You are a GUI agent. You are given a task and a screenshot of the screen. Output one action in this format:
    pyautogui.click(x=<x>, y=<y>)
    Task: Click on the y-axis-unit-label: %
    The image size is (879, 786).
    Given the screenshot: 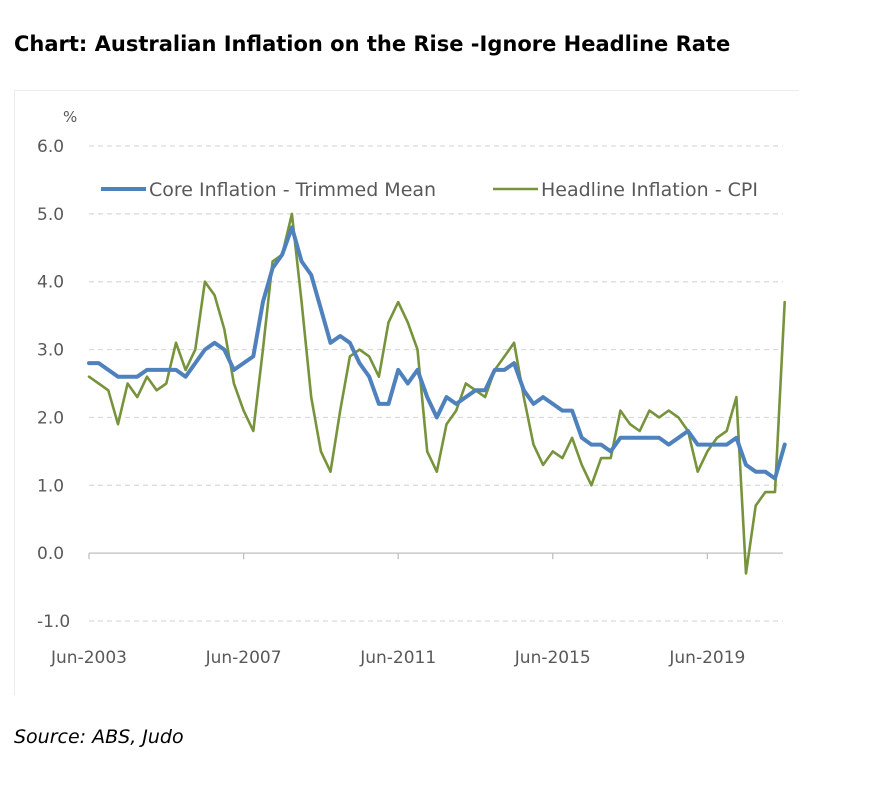 What is the action you would take?
    pyautogui.click(x=70, y=117)
    